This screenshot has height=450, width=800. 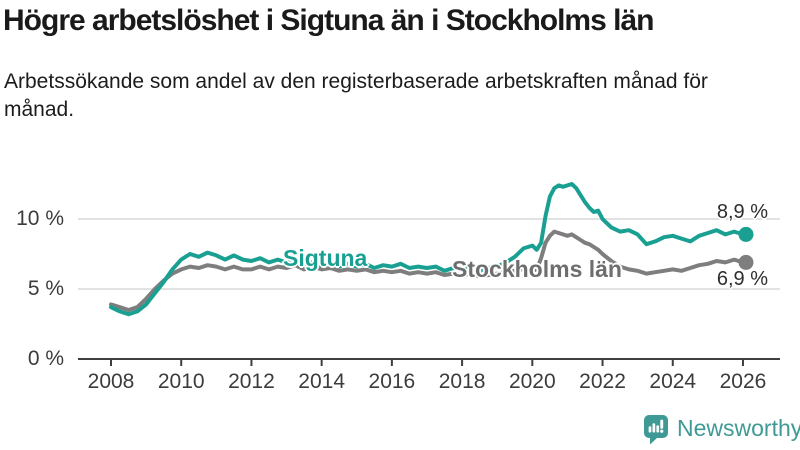 What do you see at coordinates (746, 262) in the screenshot?
I see `end-dot-stockholm` at bounding box center [746, 262].